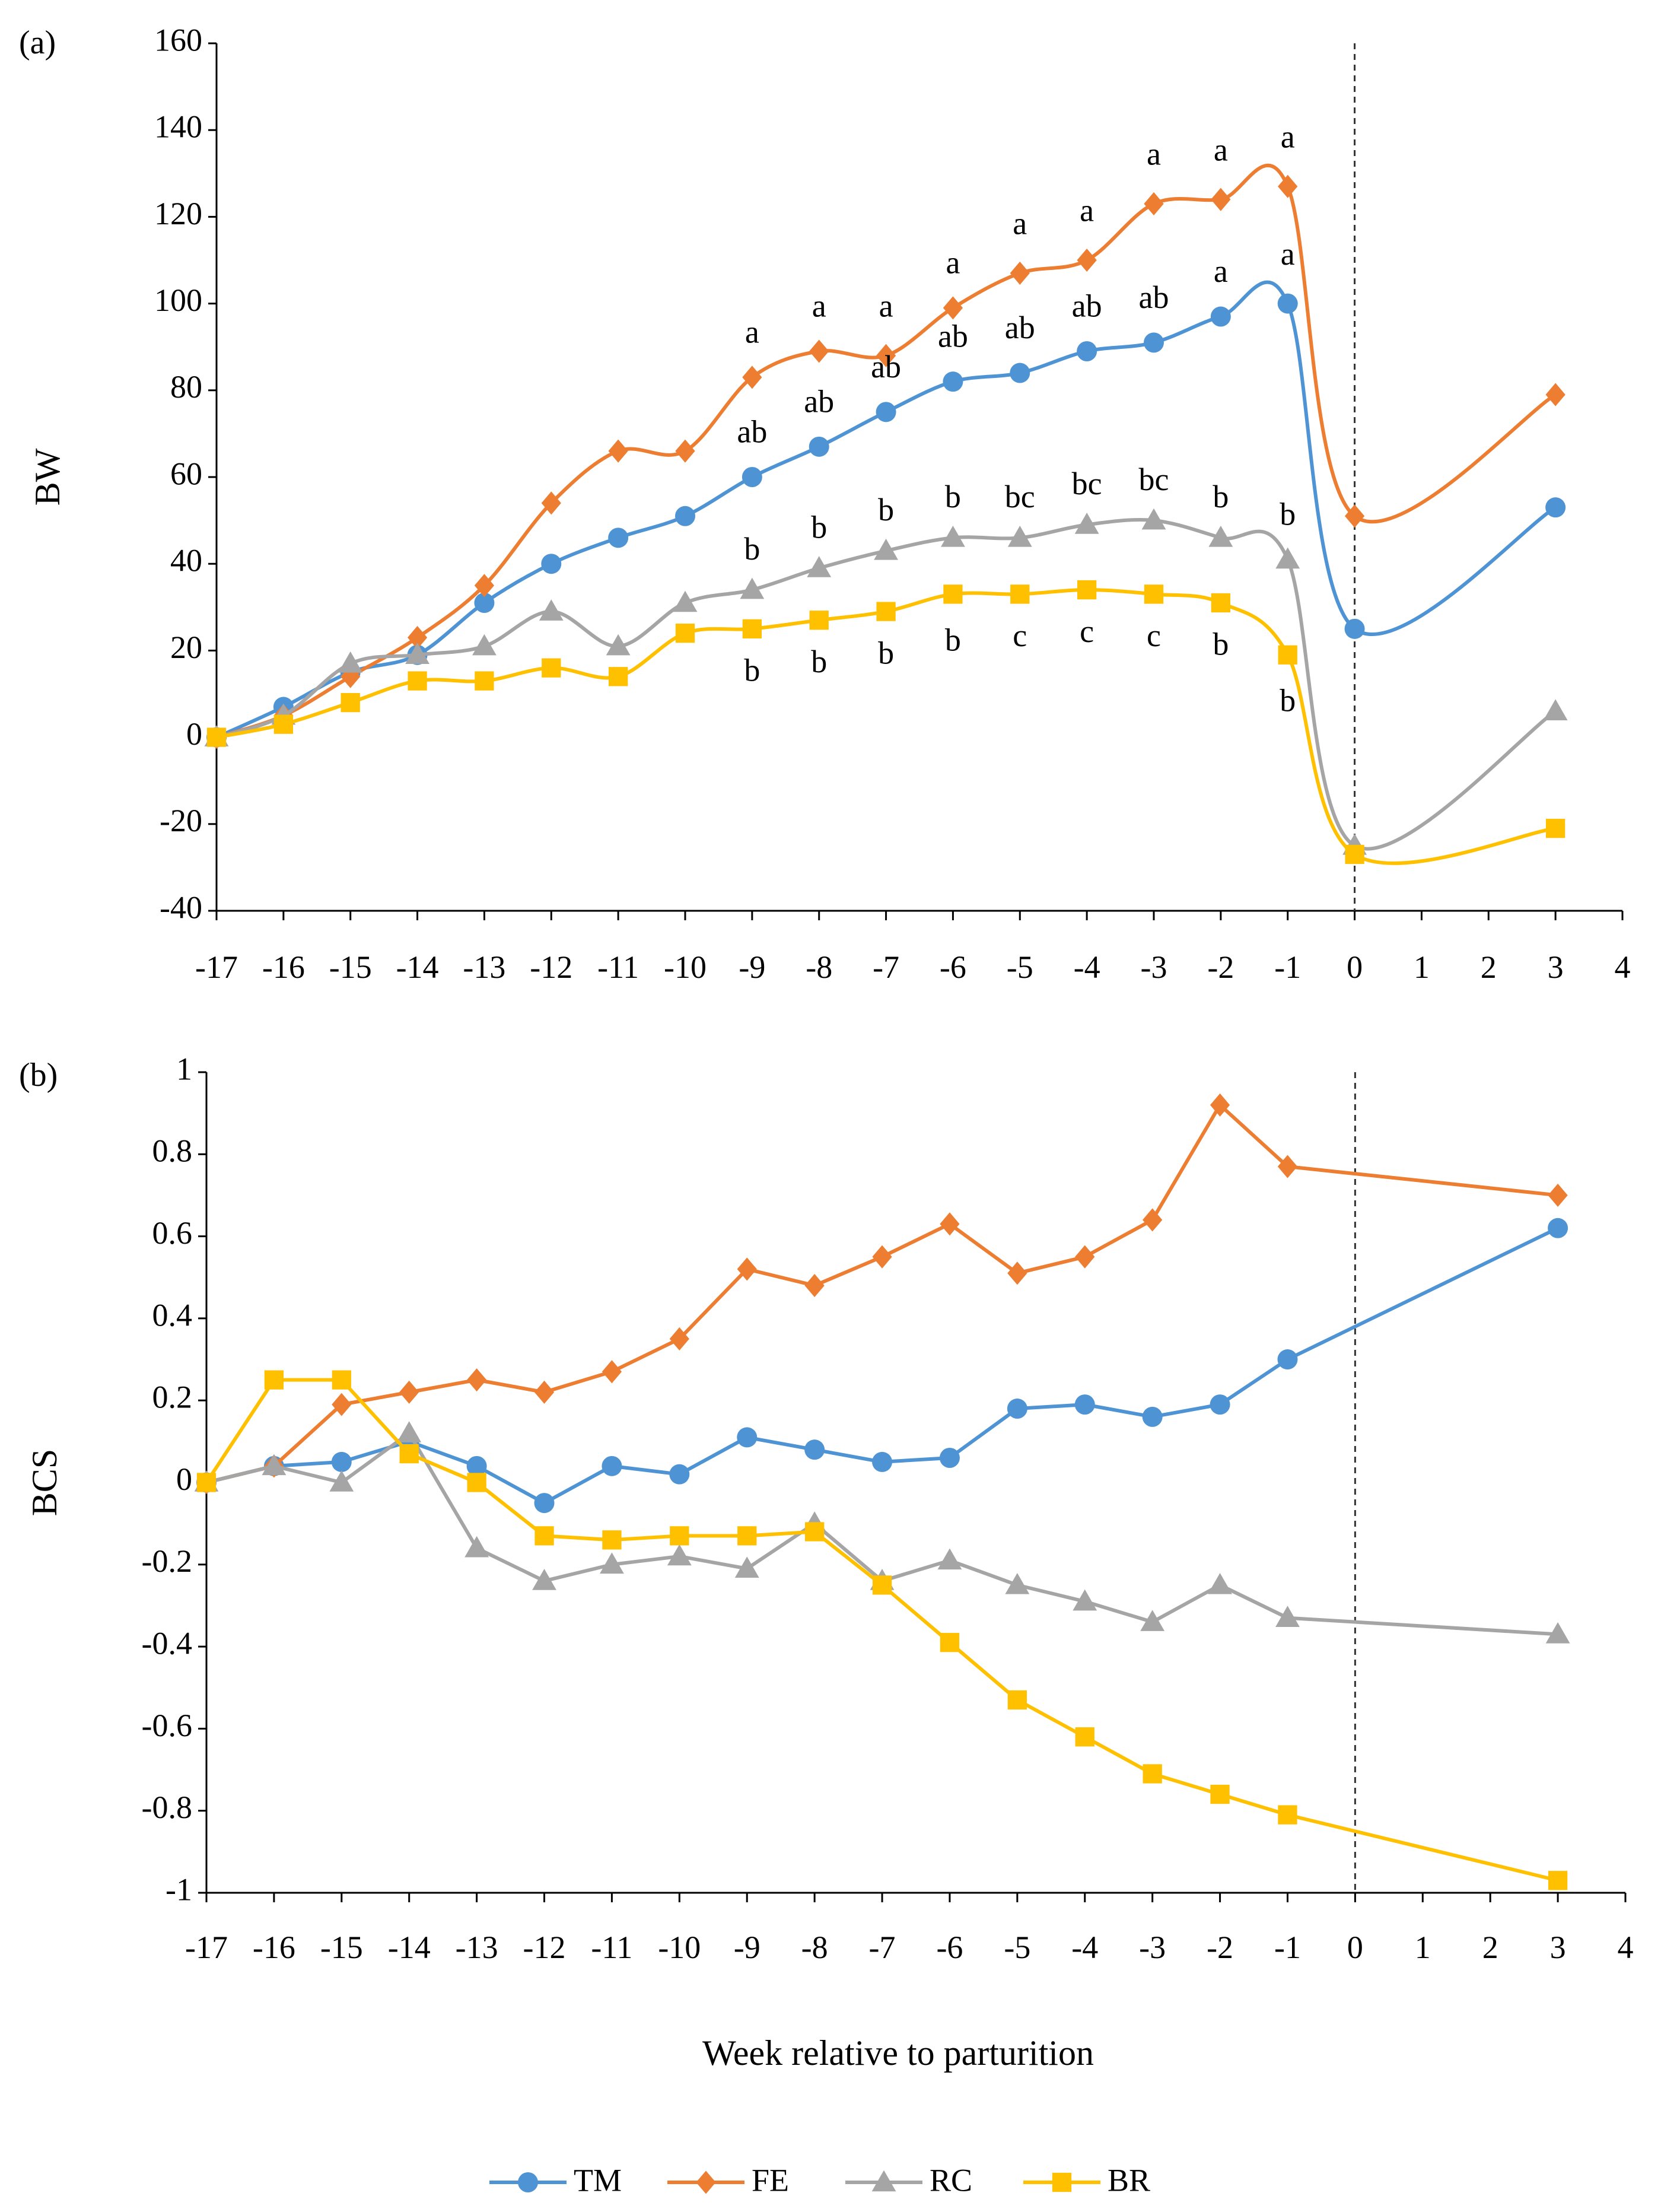  I want to click on legend-label: RC, so click(951, 2180).